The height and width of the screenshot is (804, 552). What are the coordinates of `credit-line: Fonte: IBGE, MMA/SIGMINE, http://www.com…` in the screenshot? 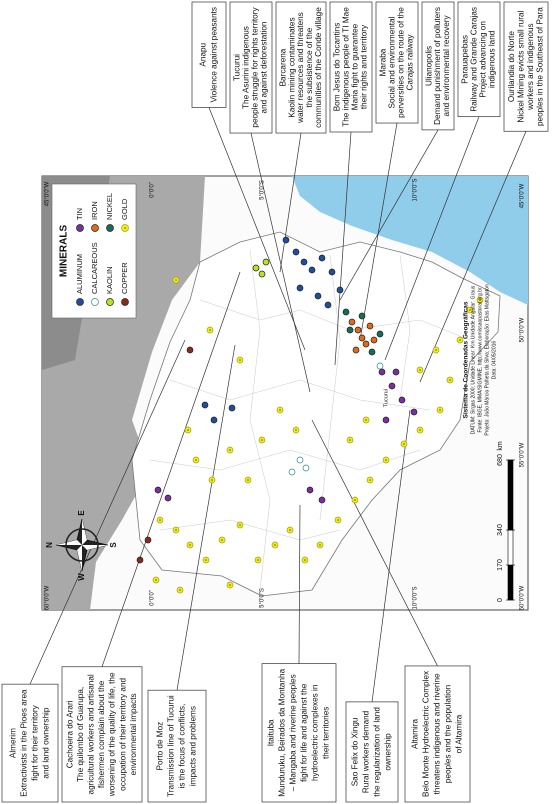 It's located at (480, 359).